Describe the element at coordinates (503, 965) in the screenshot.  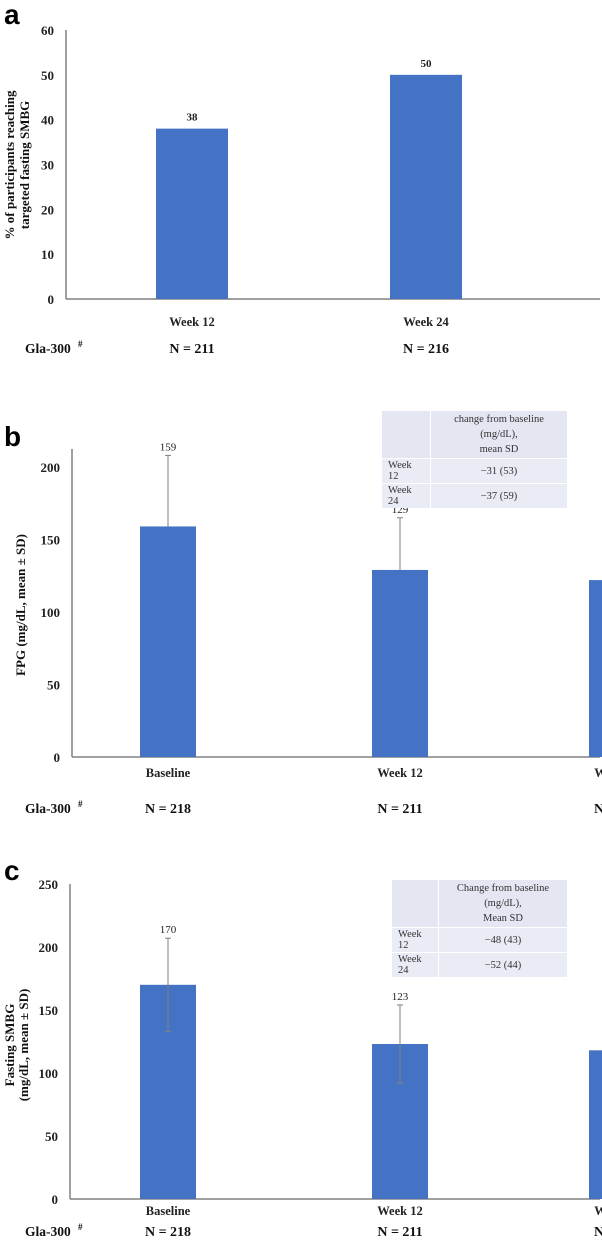
I see `row-value: −52 (44)` at that location.